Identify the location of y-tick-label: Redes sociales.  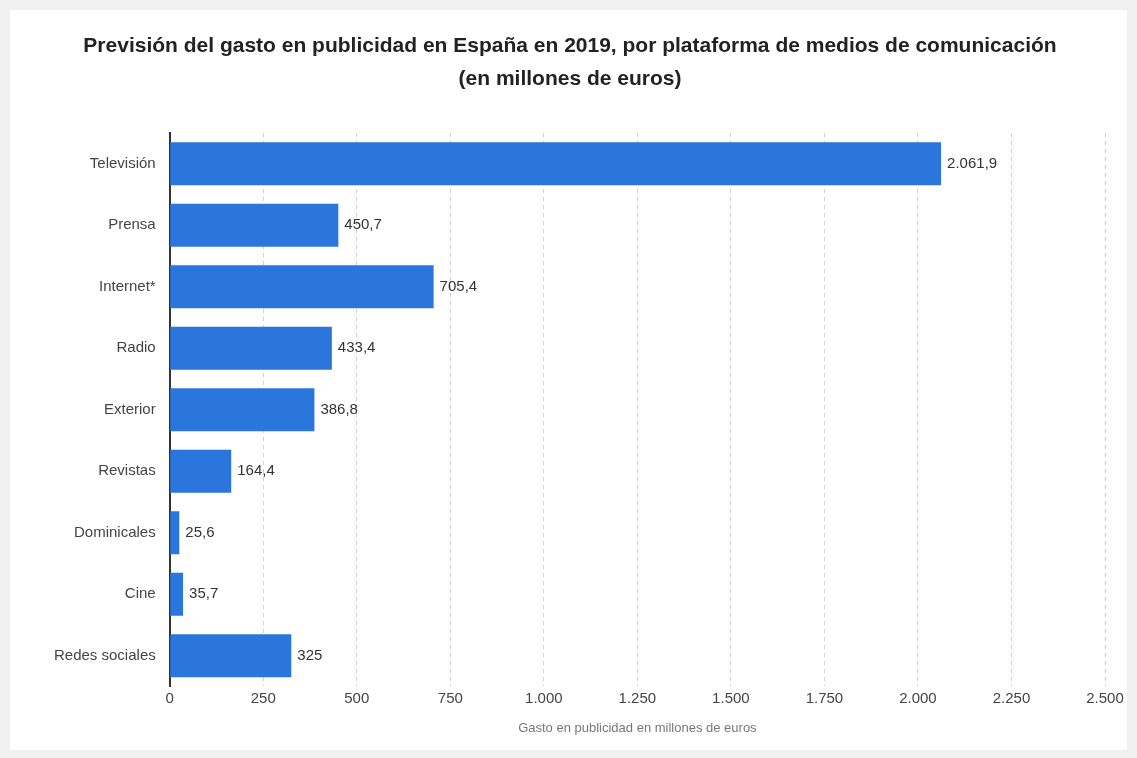
(105, 654).